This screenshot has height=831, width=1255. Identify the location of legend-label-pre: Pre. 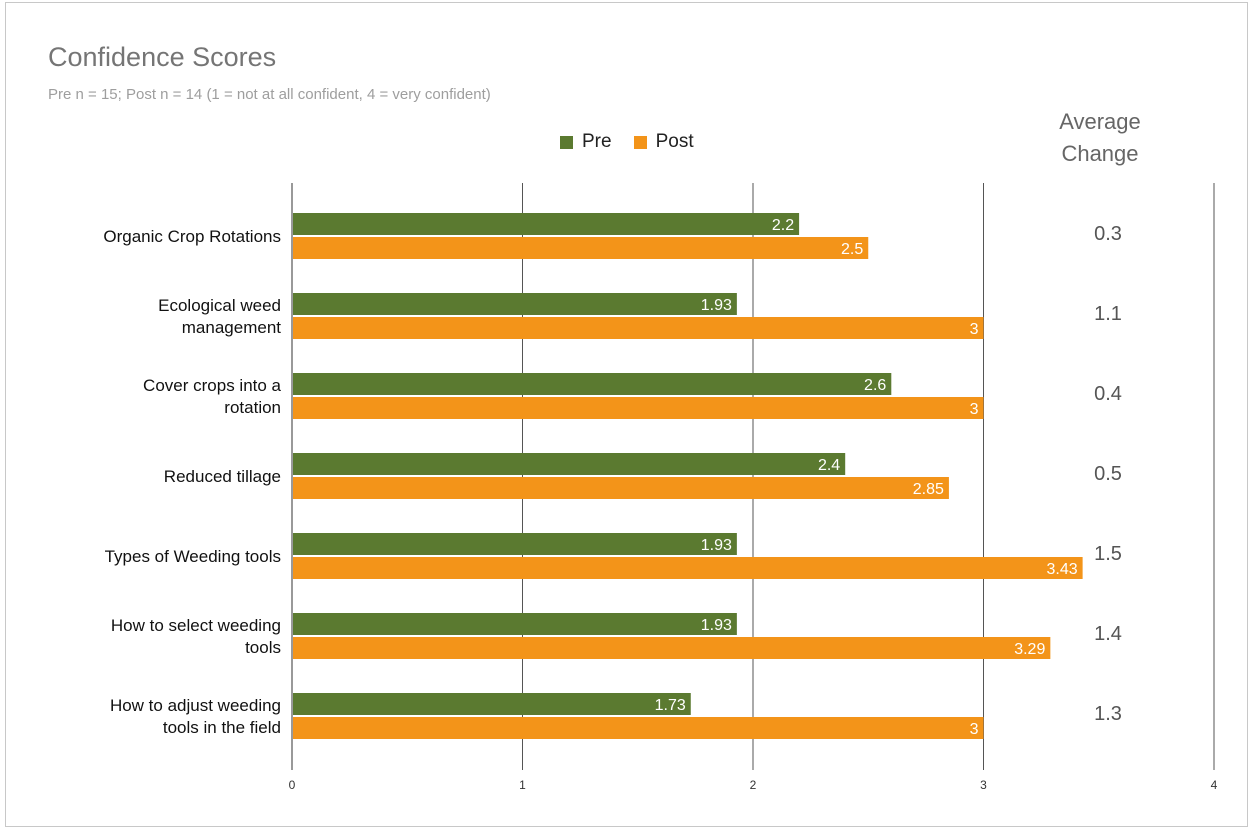
(597, 141).